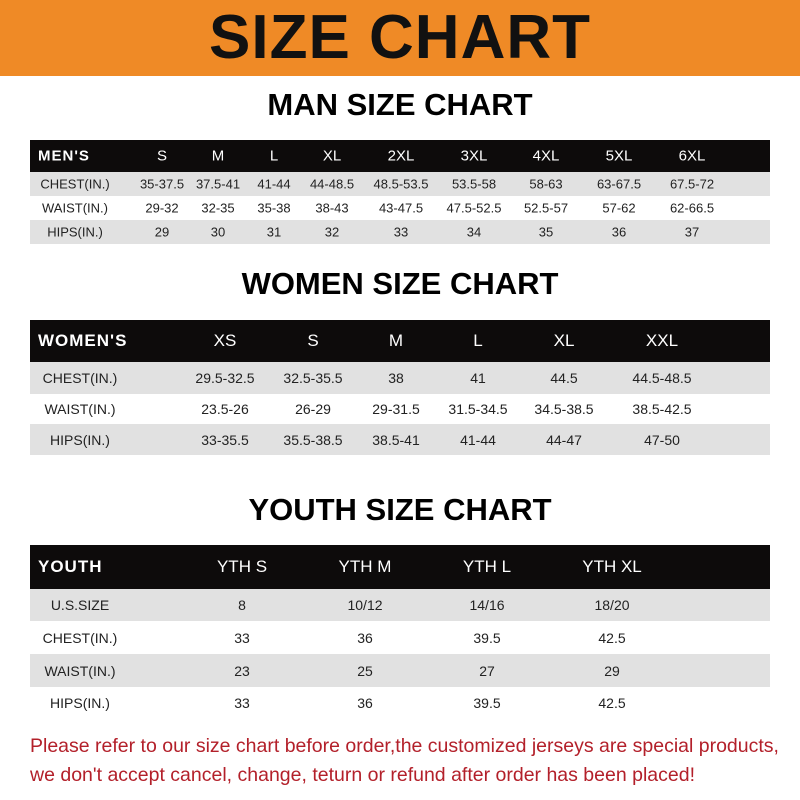 This screenshot has width=800, height=800. What do you see at coordinates (692, 232) in the screenshot?
I see `table-cell: 37` at bounding box center [692, 232].